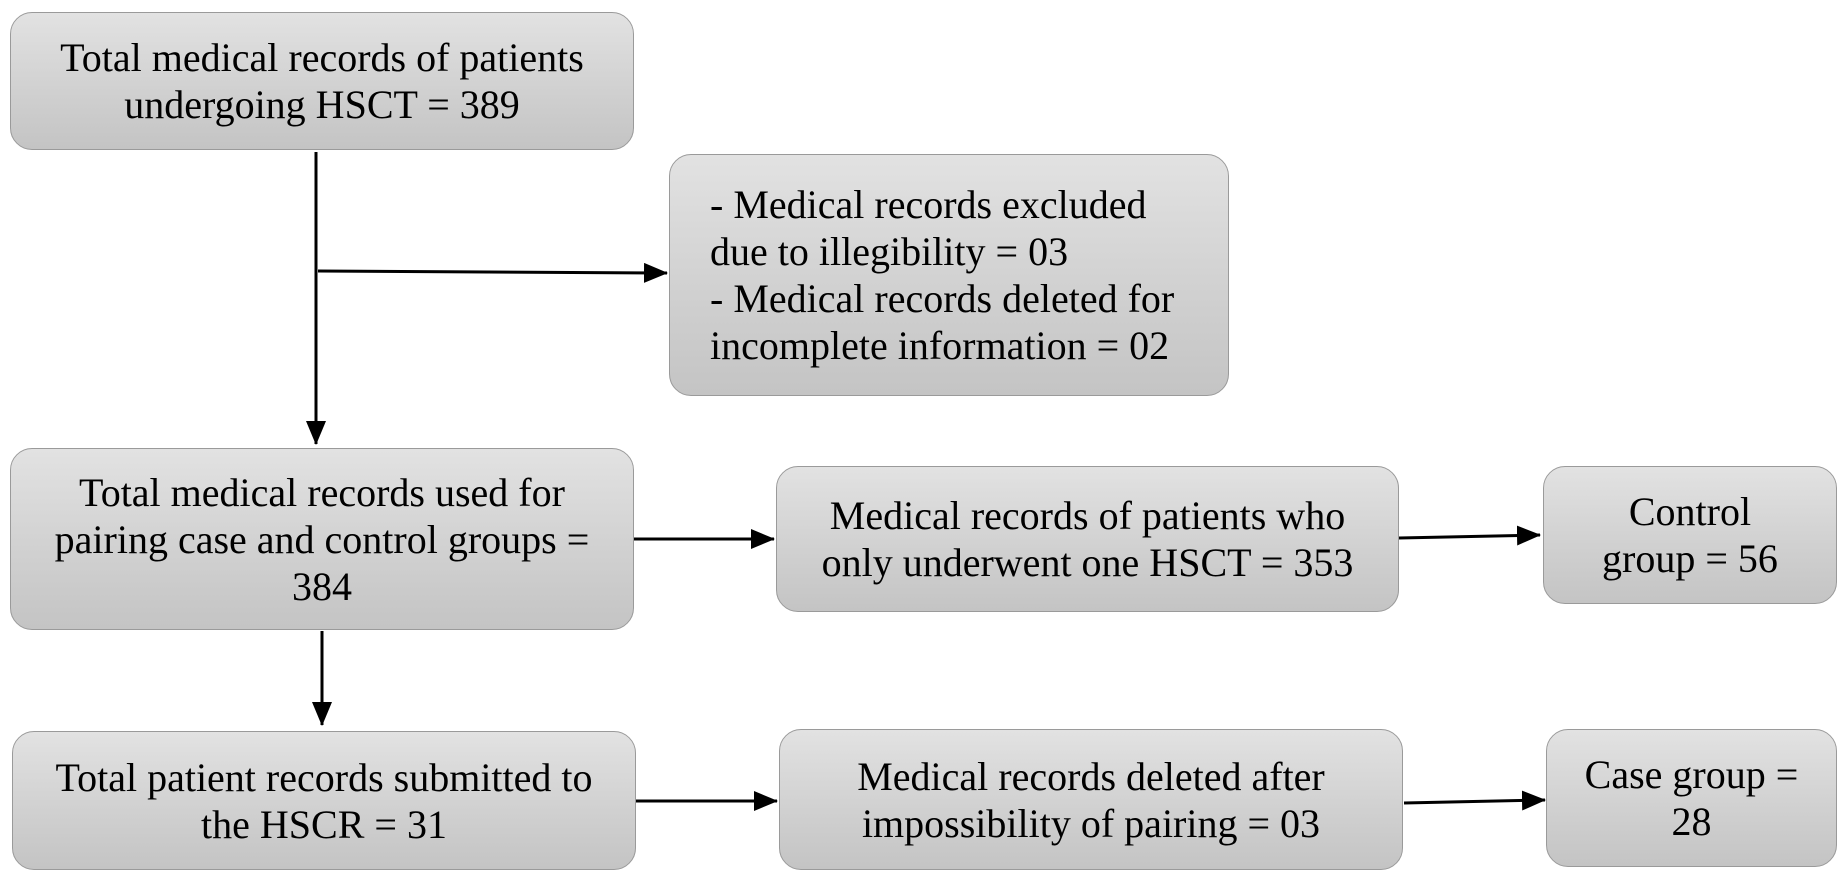  I want to click on one-hsct-line-1: Medical records of patients who, so click(1087, 515).